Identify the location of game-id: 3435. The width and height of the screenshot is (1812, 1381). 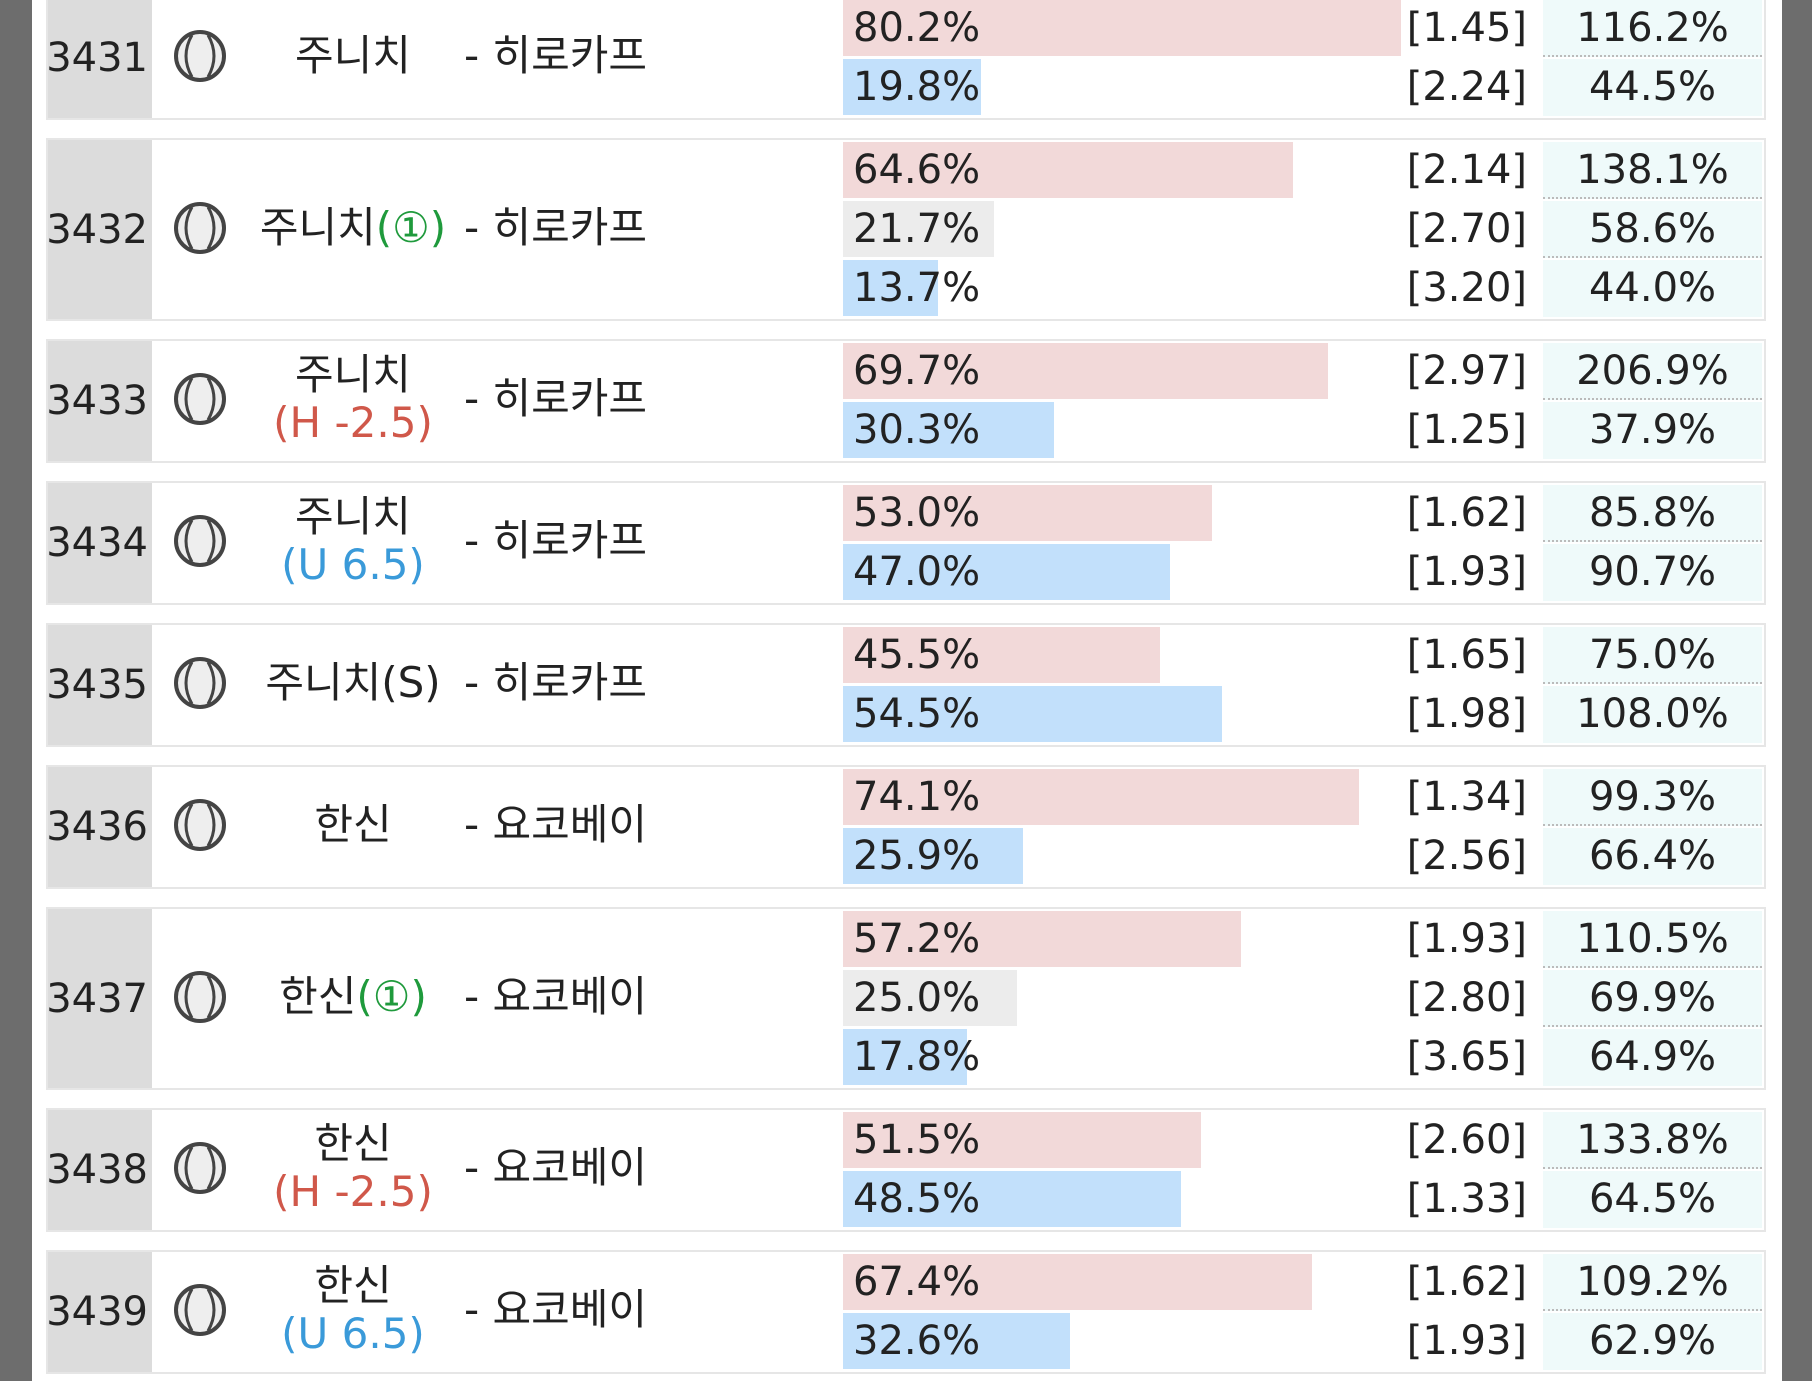
(99, 685).